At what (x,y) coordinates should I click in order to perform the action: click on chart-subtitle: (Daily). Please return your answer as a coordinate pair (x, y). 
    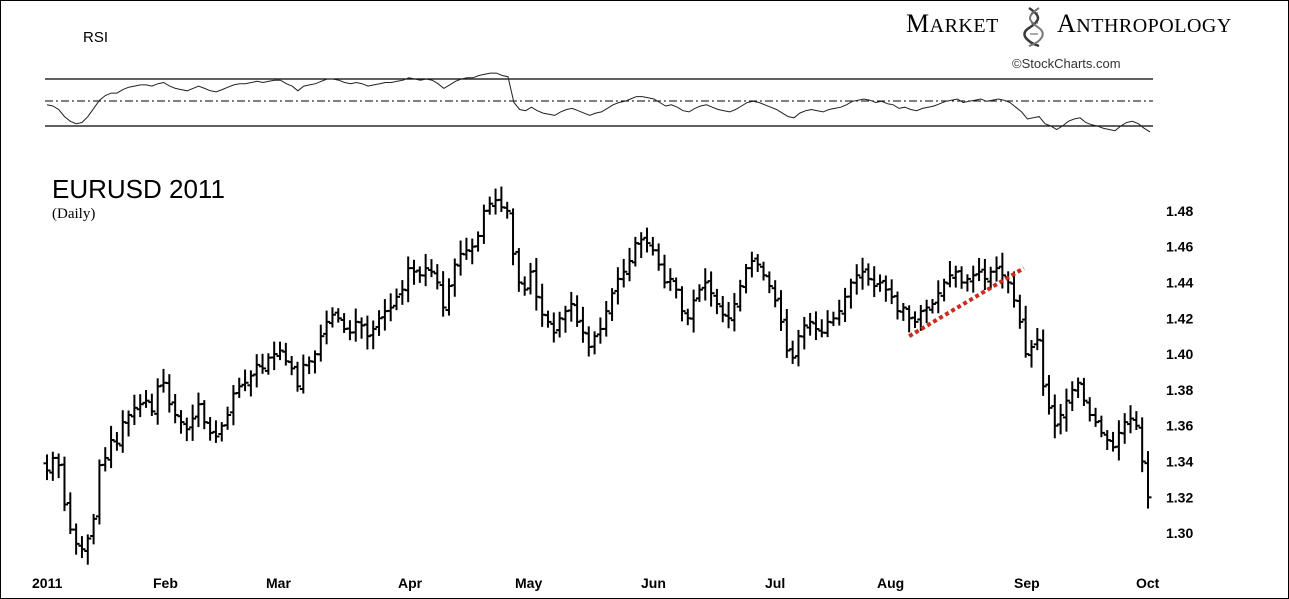
    Looking at the image, I should click on (73, 214).